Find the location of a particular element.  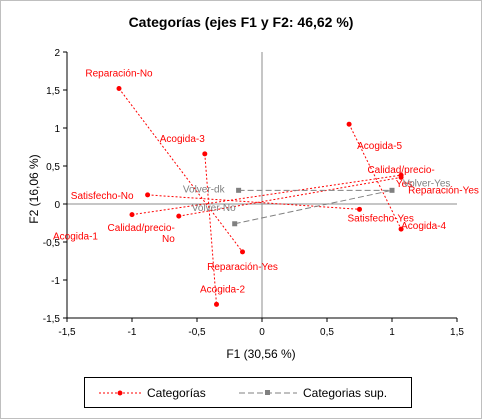

legend-item-categorias-sup: Categorias sup. is located at coordinates (313, 392).